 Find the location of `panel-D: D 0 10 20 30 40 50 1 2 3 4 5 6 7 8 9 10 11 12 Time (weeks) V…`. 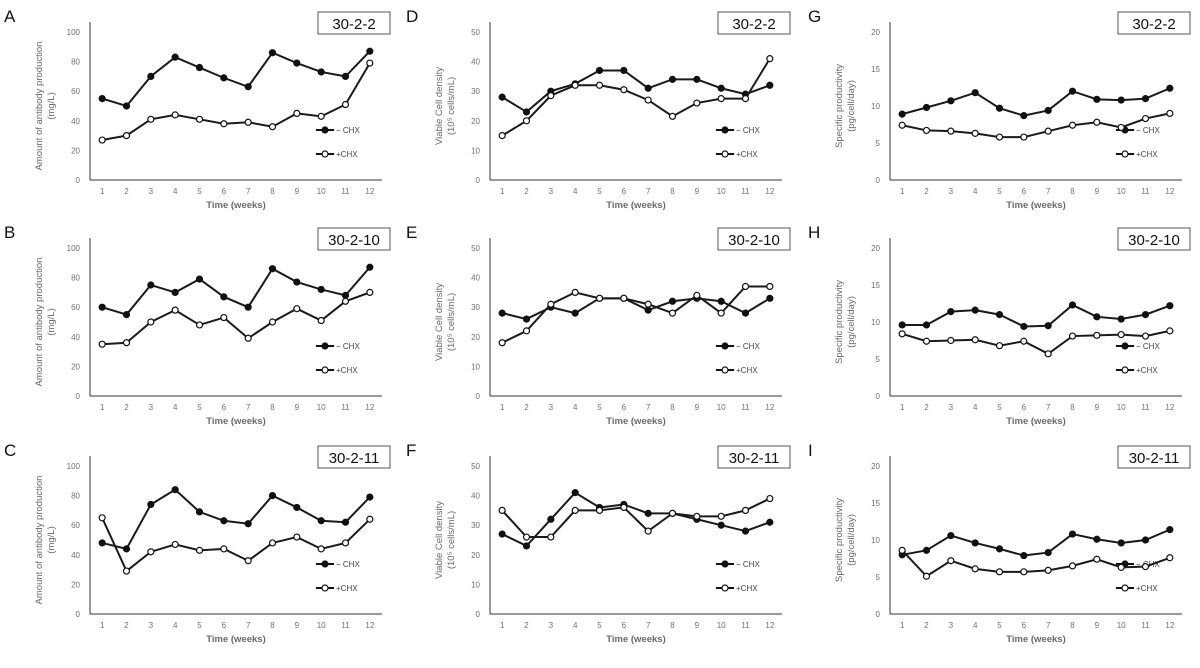

panel-D: D 0 10 20 30 40 50 1 2 3 4 5 6 7 8 9 10 11 12 Time (weeks) V… is located at coordinates (600, 114).